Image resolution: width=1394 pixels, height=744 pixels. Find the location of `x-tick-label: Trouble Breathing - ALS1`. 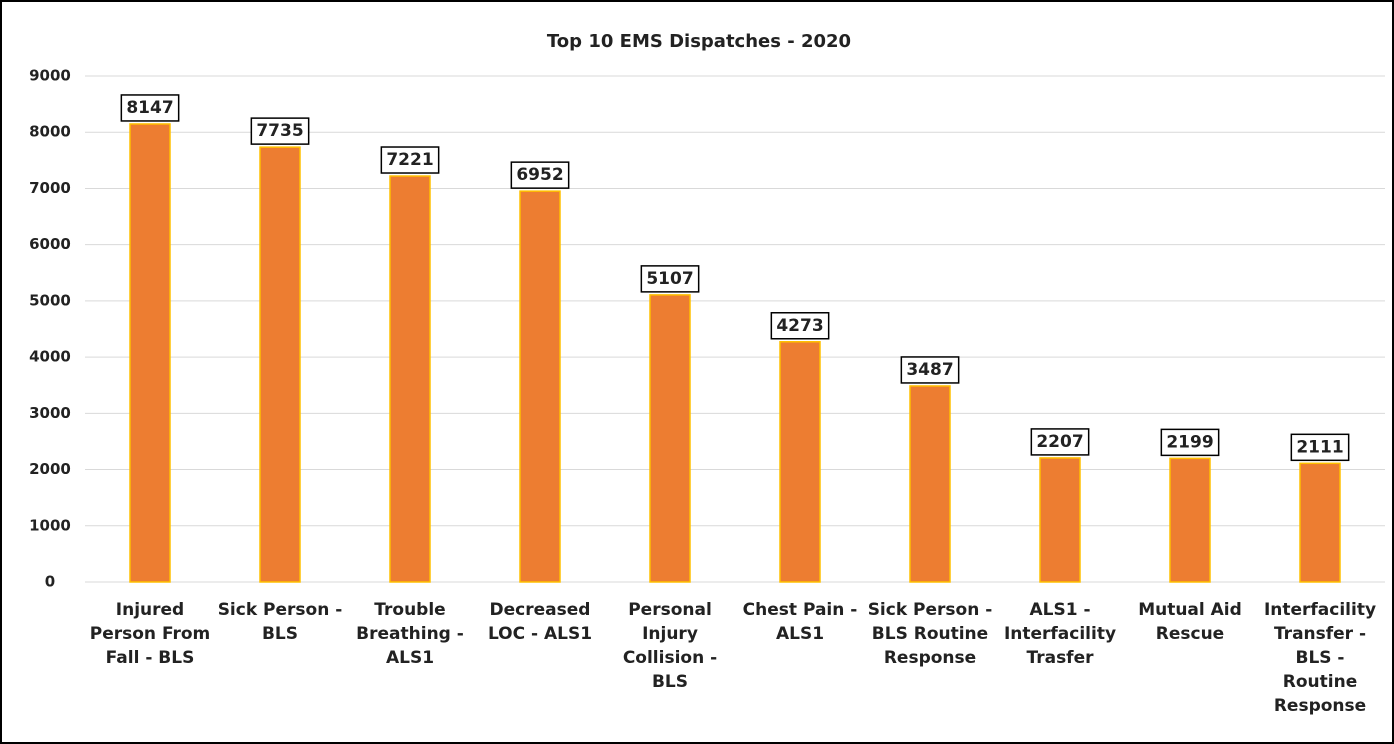

x-tick-label: Trouble Breathing - ALS1 is located at coordinates (410, 634).